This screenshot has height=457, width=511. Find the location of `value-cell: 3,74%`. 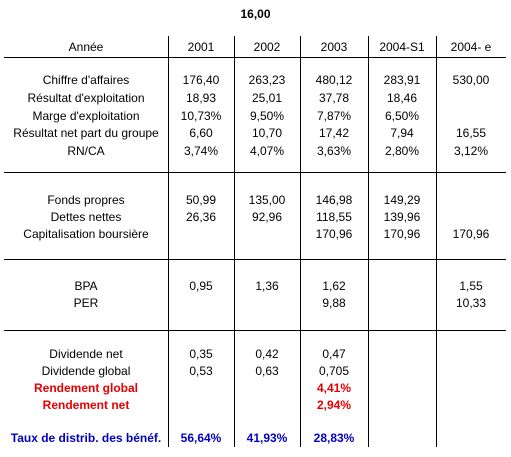

value-cell: 3,74% is located at coordinates (201, 151).